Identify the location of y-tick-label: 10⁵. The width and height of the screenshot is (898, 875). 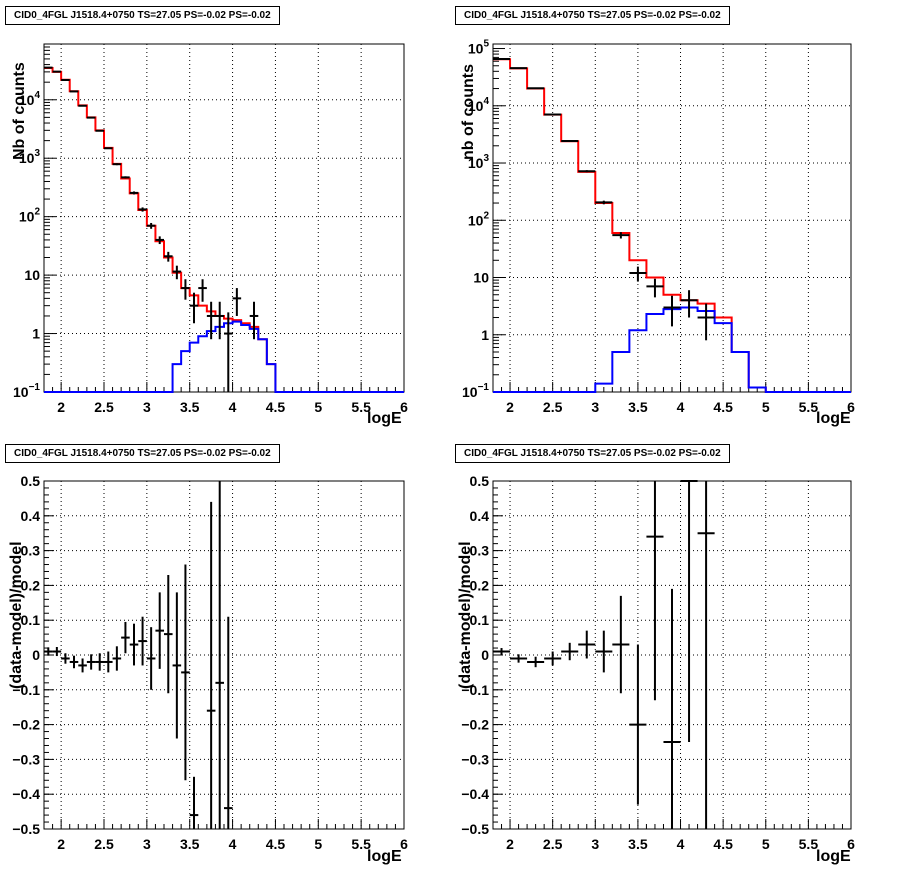
(479, 48).